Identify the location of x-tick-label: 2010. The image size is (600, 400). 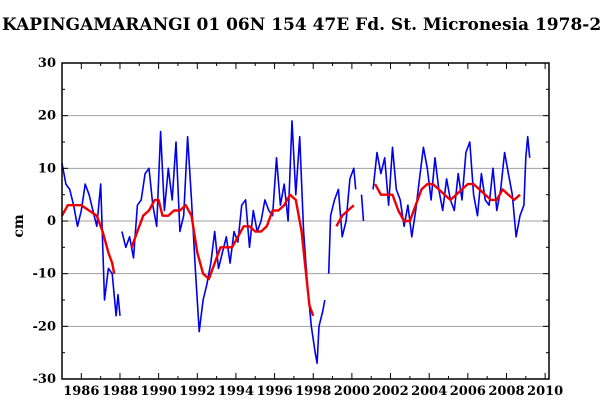
(545, 391).